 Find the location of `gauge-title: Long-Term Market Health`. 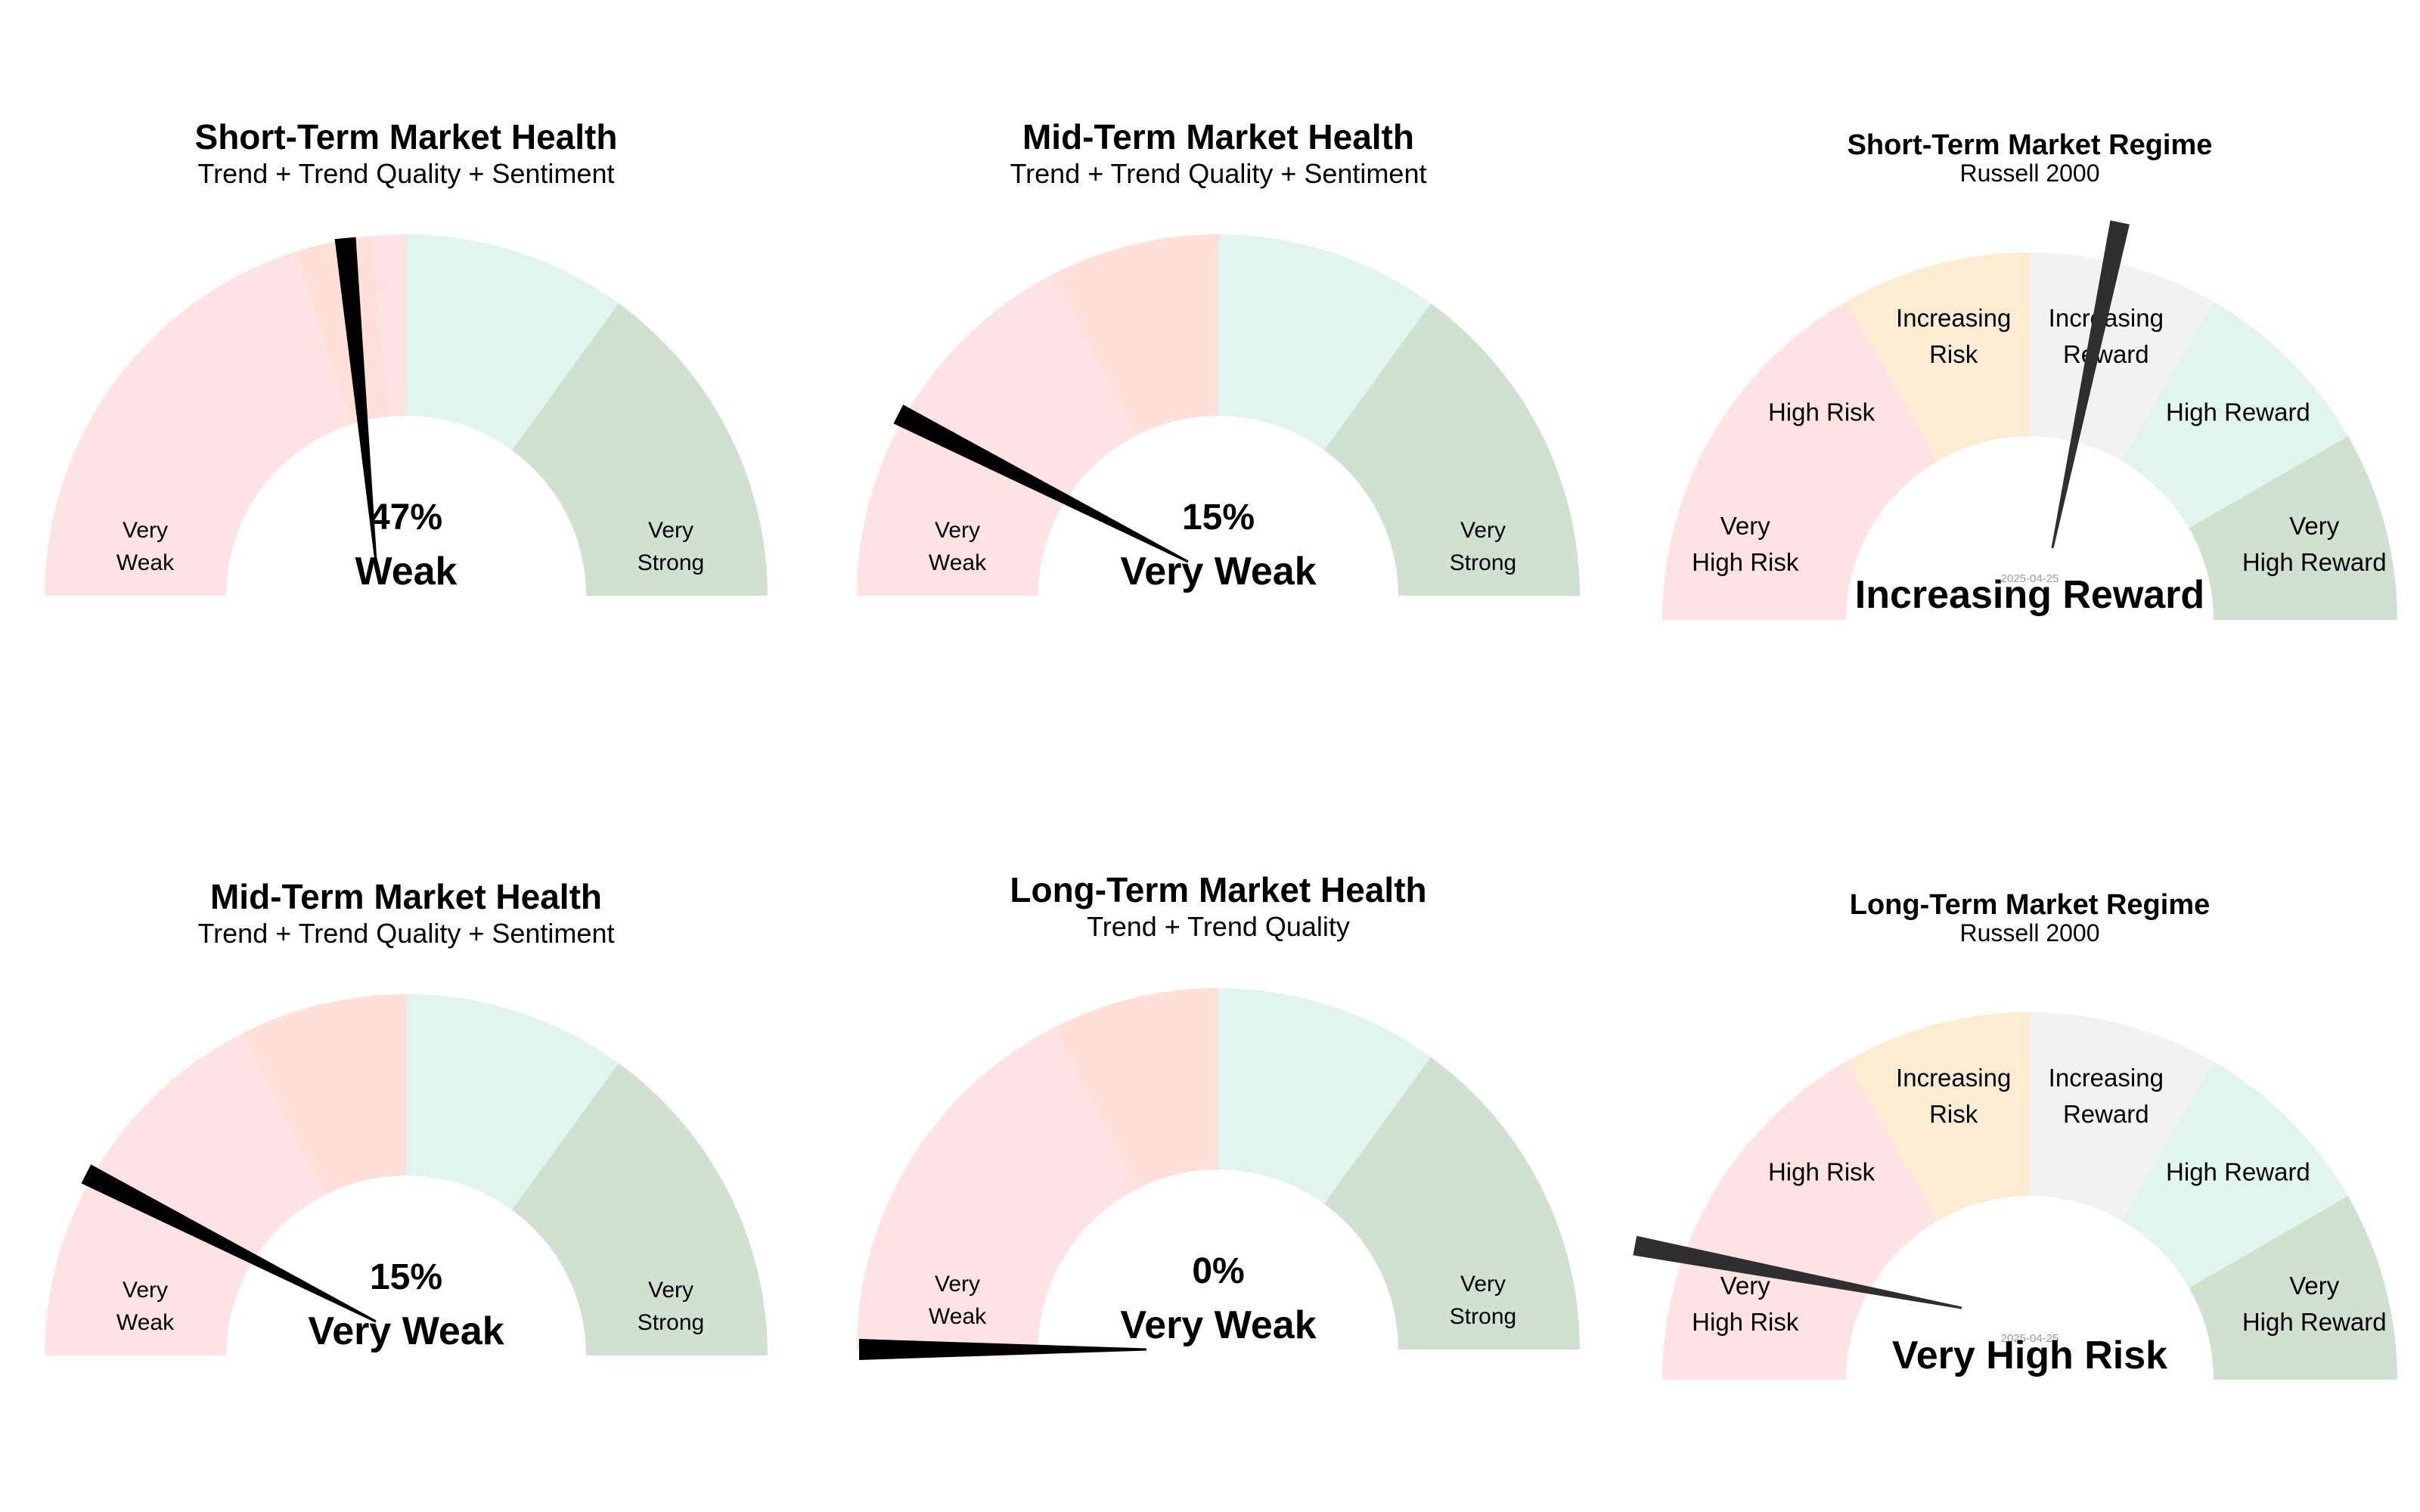

gauge-title: Long-Term Market Health is located at coordinates (1218, 890).